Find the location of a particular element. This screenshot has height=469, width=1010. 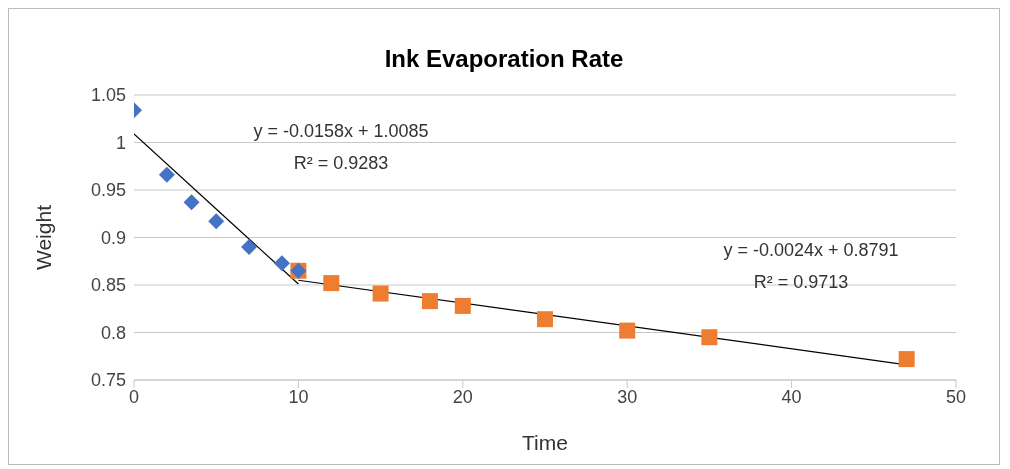

x-tick-label: 30 is located at coordinates (627, 396).